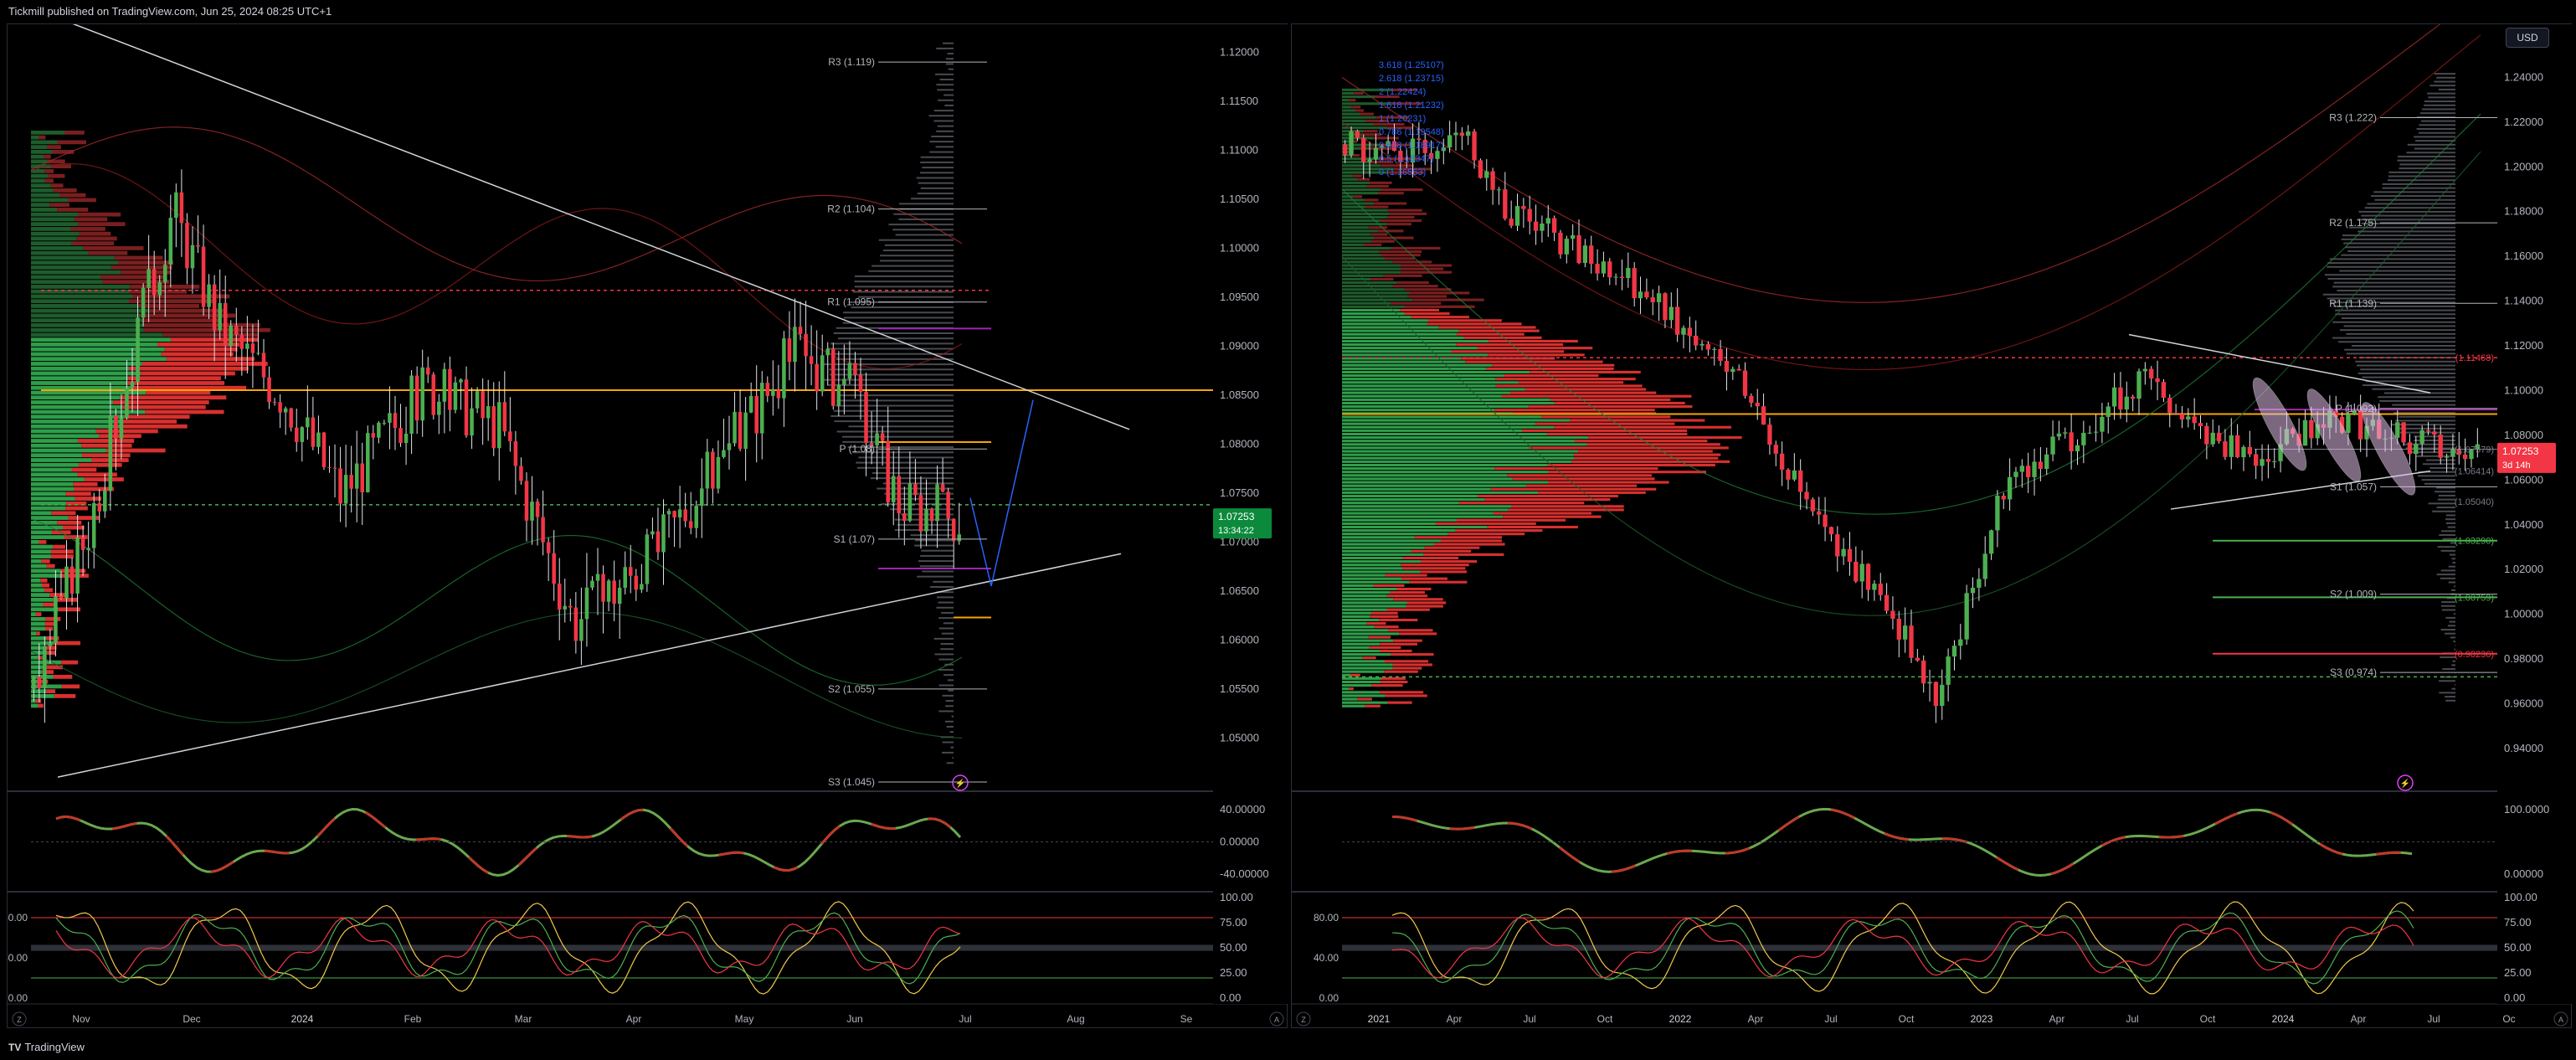  Describe the element at coordinates (1902, 842) in the screenshot. I see `oscillator-line-down` at that location.